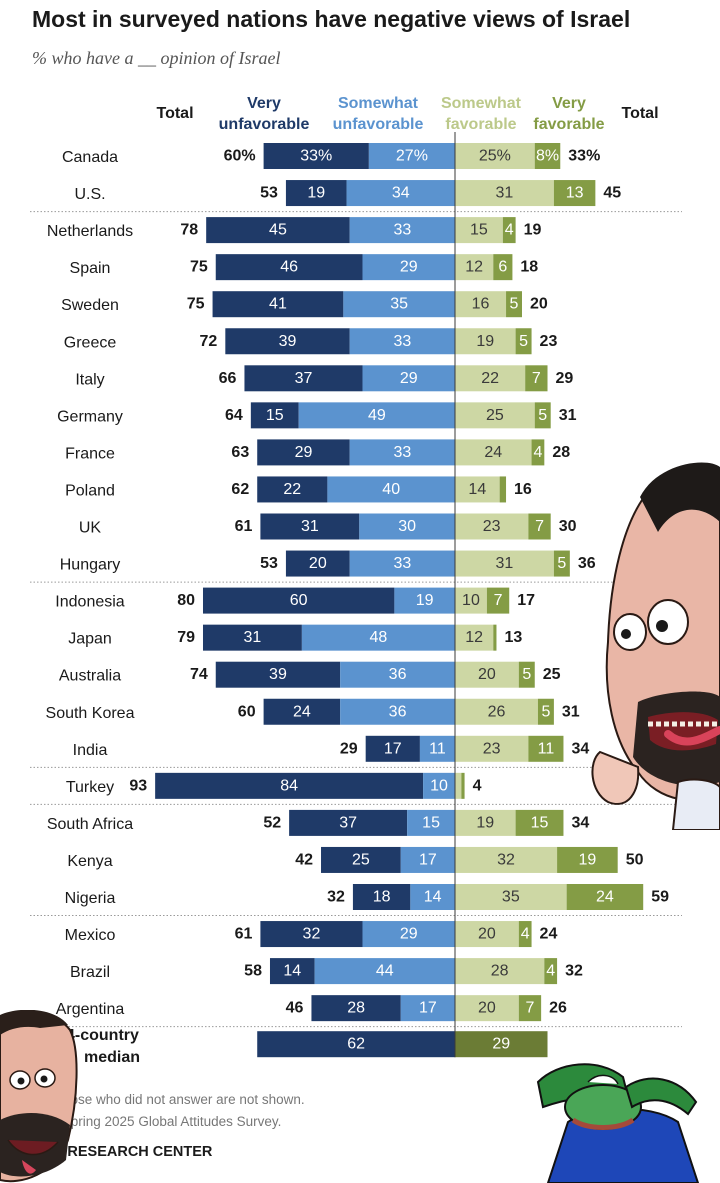 This screenshot has width=720, height=1183. Describe the element at coordinates (244, 526) in the screenshot. I see `total-unfavorable-label: 61` at that location.